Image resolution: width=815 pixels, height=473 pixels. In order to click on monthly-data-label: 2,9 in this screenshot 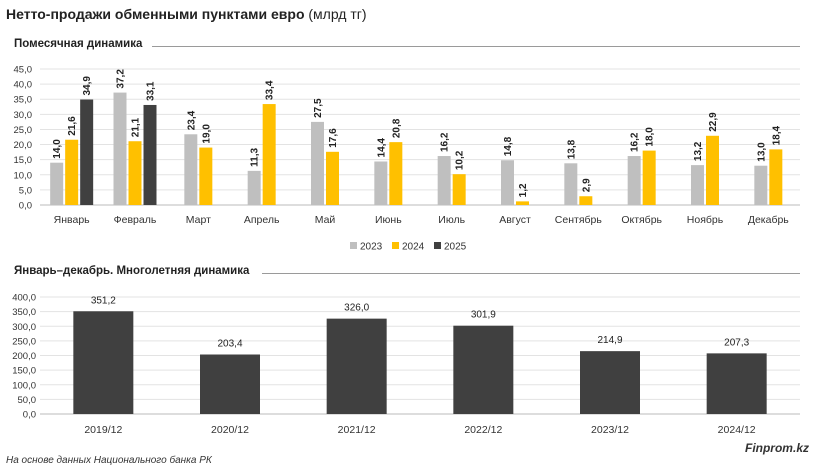, I will do `click(586, 185)`.